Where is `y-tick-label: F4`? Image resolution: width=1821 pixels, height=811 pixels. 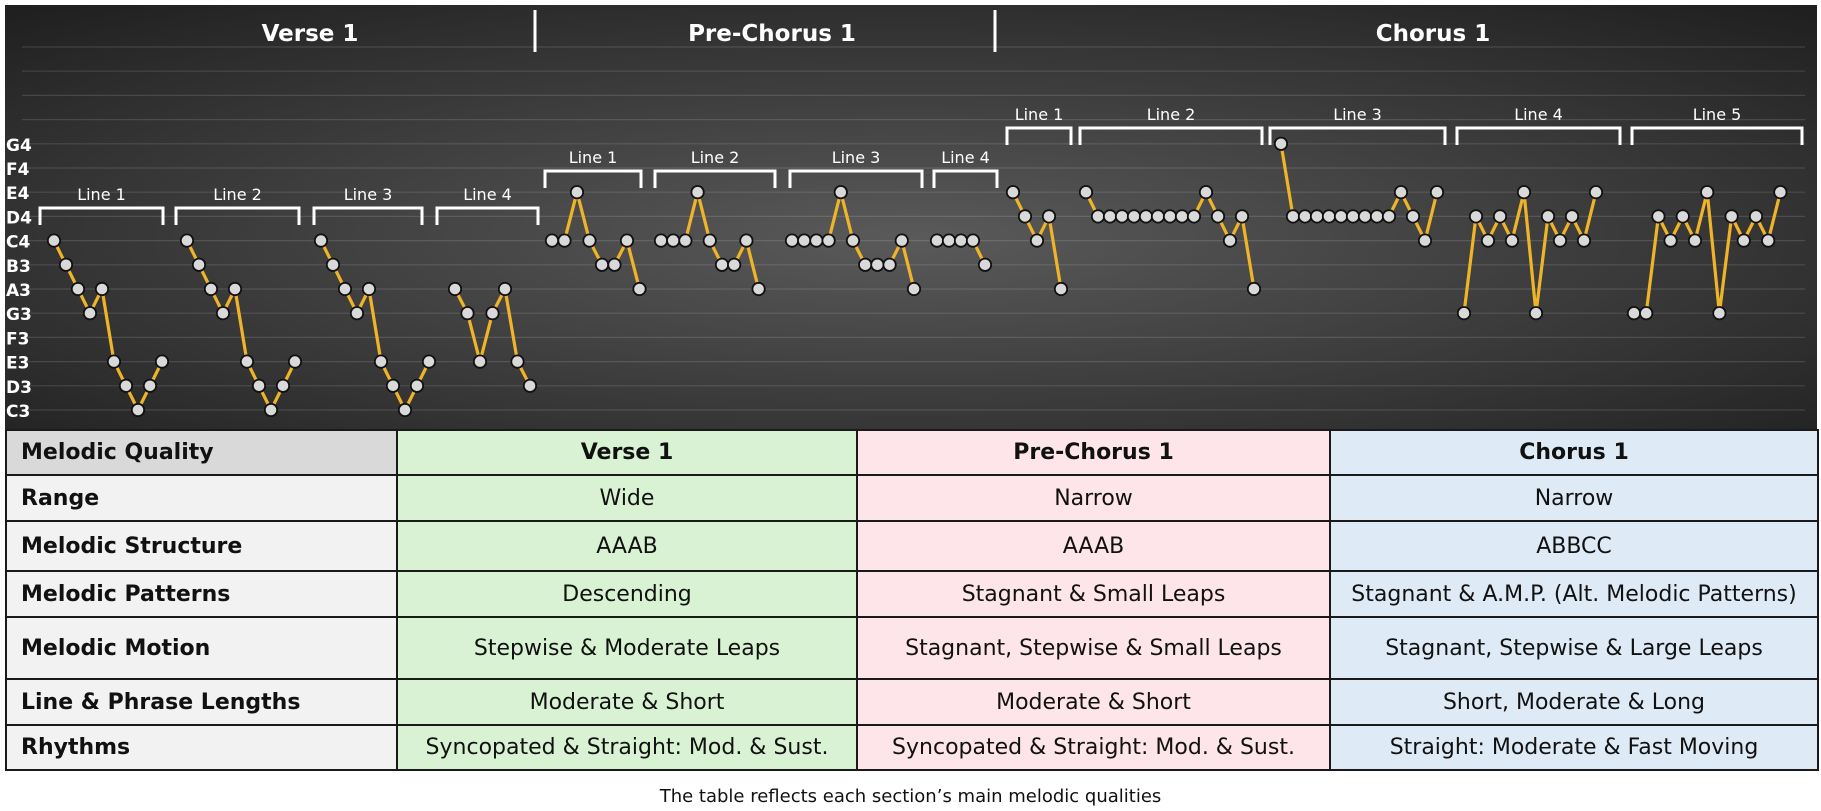
y-tick-label: F4 is located at coordinates (18, 170).